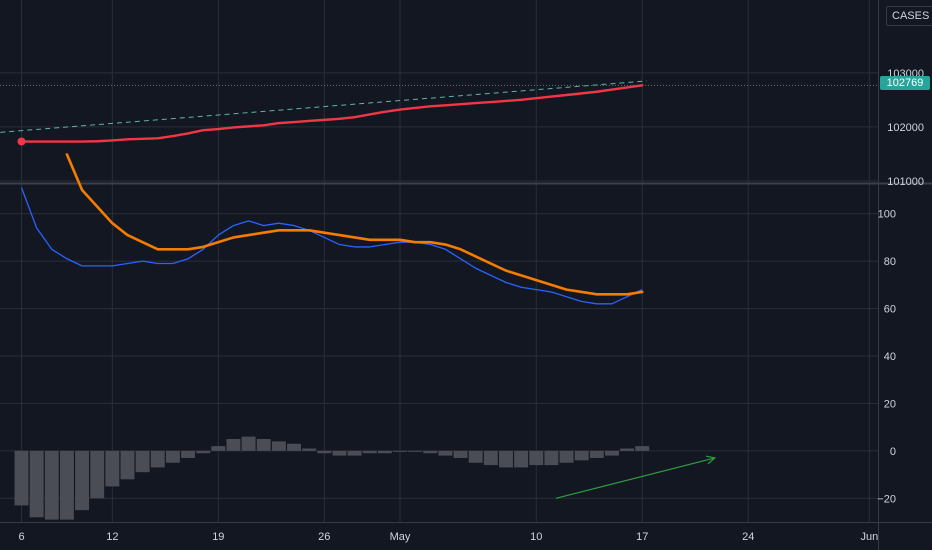 The height and width of the screenshot is (550, 932). Describe the element at coordinates (536, 537) in the screenshot. I see `time-tick-label: 10` at that location.